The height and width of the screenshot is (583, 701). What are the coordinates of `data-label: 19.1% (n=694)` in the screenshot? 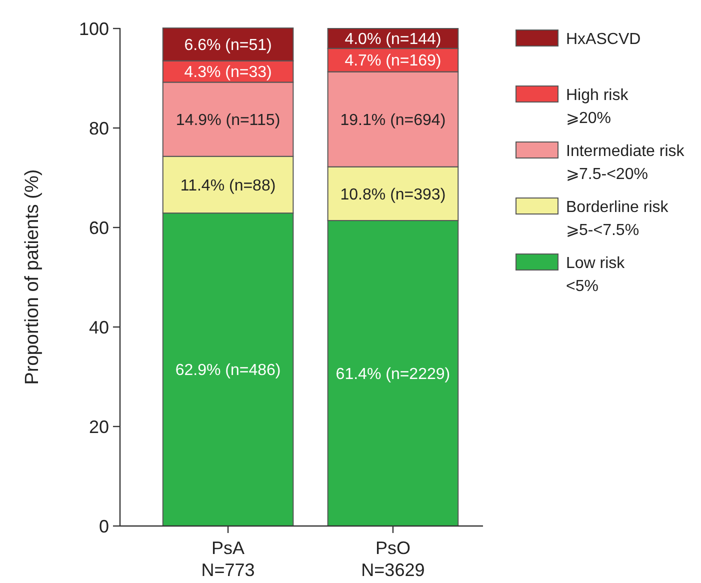 It's located at (393, 120).